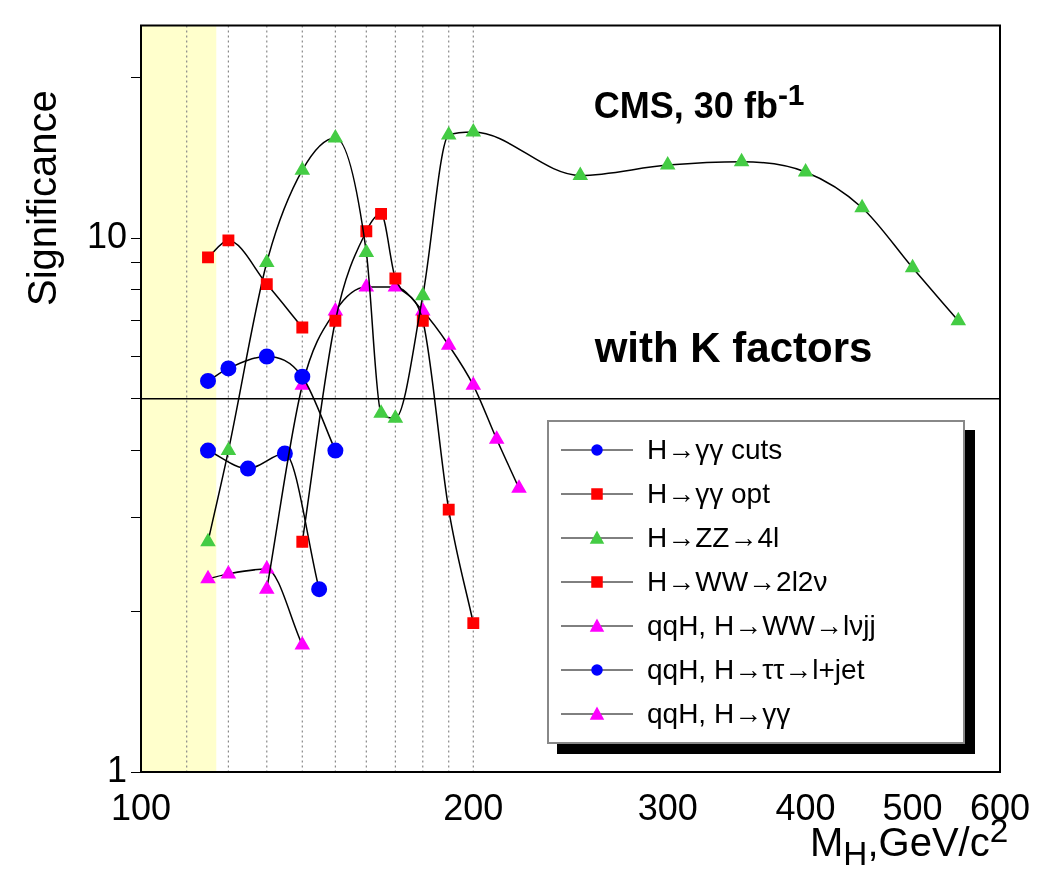 The image size is (1039, 880). What do you see at coordinates (713, 538) in the screenshot?
I see `legend-label: H→ZZ→4l` at bounding box center [713, 538].